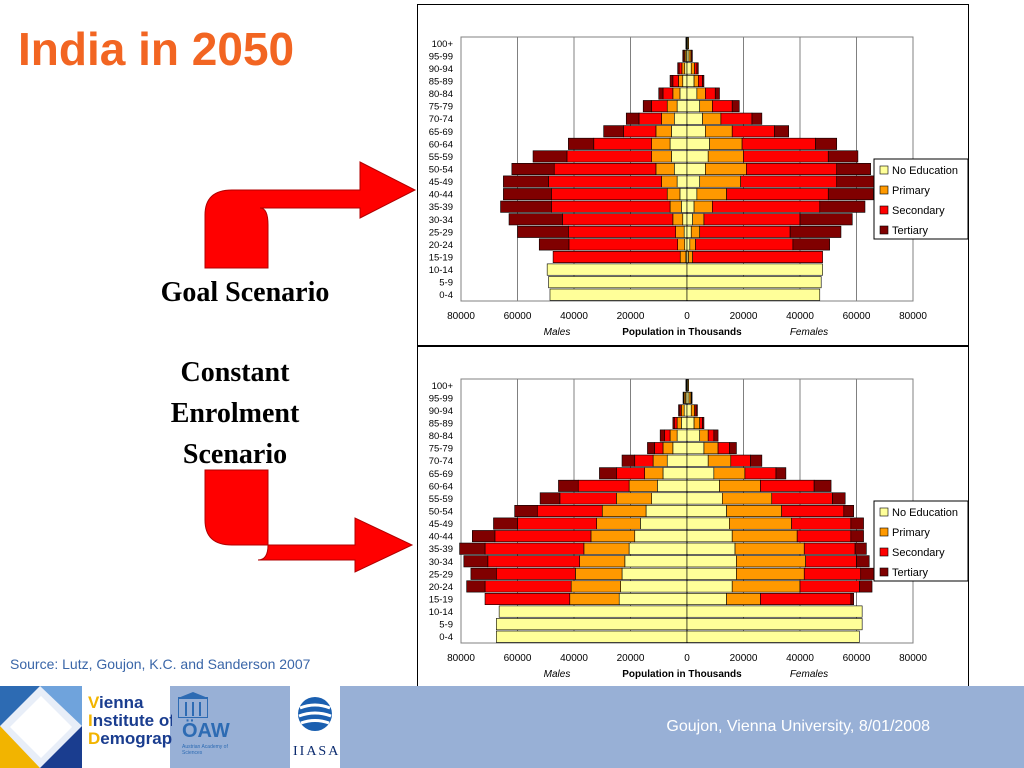 The height and width of the screenshot is (768, 1024). I want to click on x-tick-label: 20000, so click(744, 316).